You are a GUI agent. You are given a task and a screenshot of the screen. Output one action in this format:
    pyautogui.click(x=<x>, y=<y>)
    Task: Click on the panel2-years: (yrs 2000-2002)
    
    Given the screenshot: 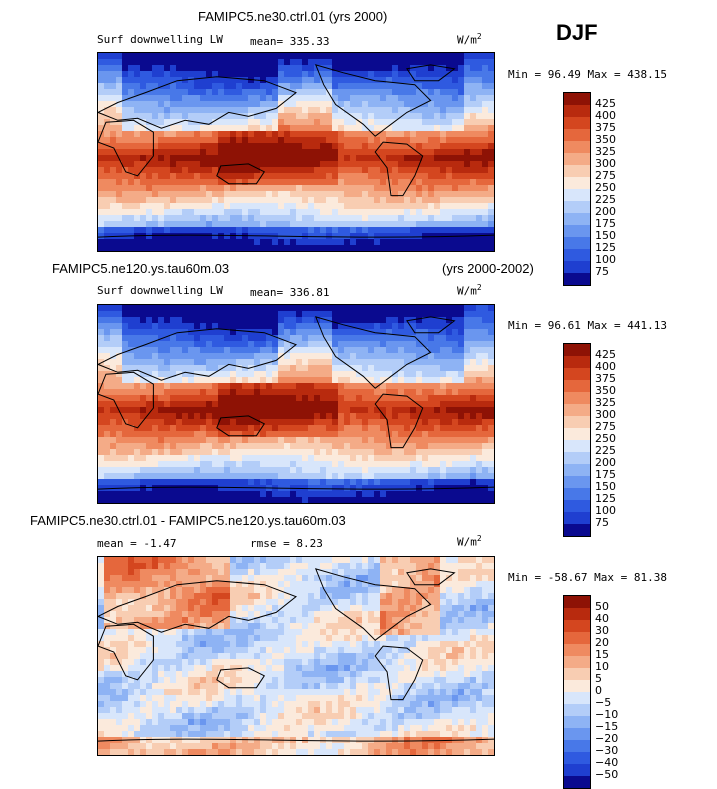 What is the action you would take?
    pyautogui.click(x=488, y=268)
    